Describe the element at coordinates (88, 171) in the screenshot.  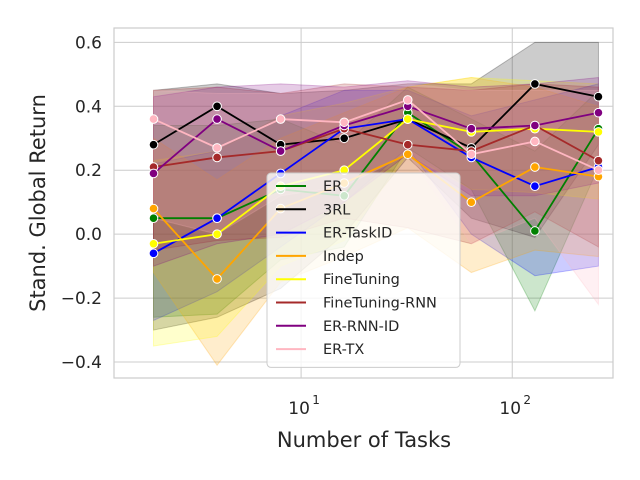
I see `y-tick-label: 0.2` at that location.